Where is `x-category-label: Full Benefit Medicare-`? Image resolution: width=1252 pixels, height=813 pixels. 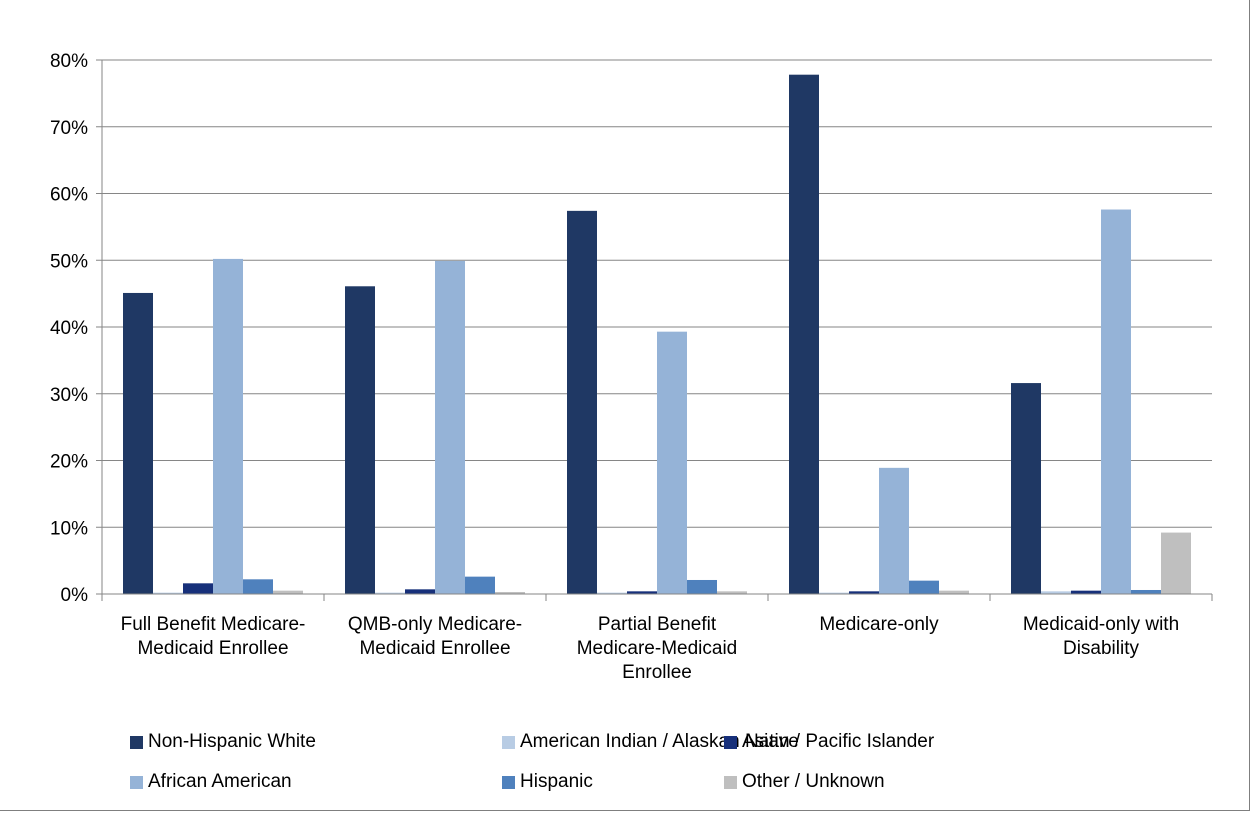
x-category-label: Full Benefit Medicare- is located at coordinates (213, 624).